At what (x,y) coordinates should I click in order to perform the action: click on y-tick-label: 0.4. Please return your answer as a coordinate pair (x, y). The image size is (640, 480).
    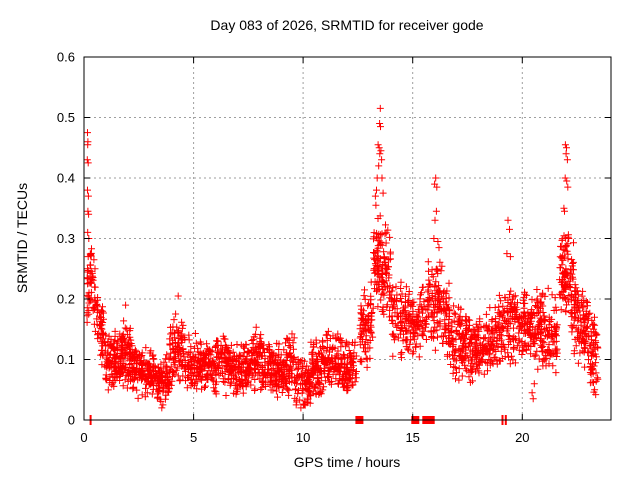
    Looking at the image, I should click on (66, 178).